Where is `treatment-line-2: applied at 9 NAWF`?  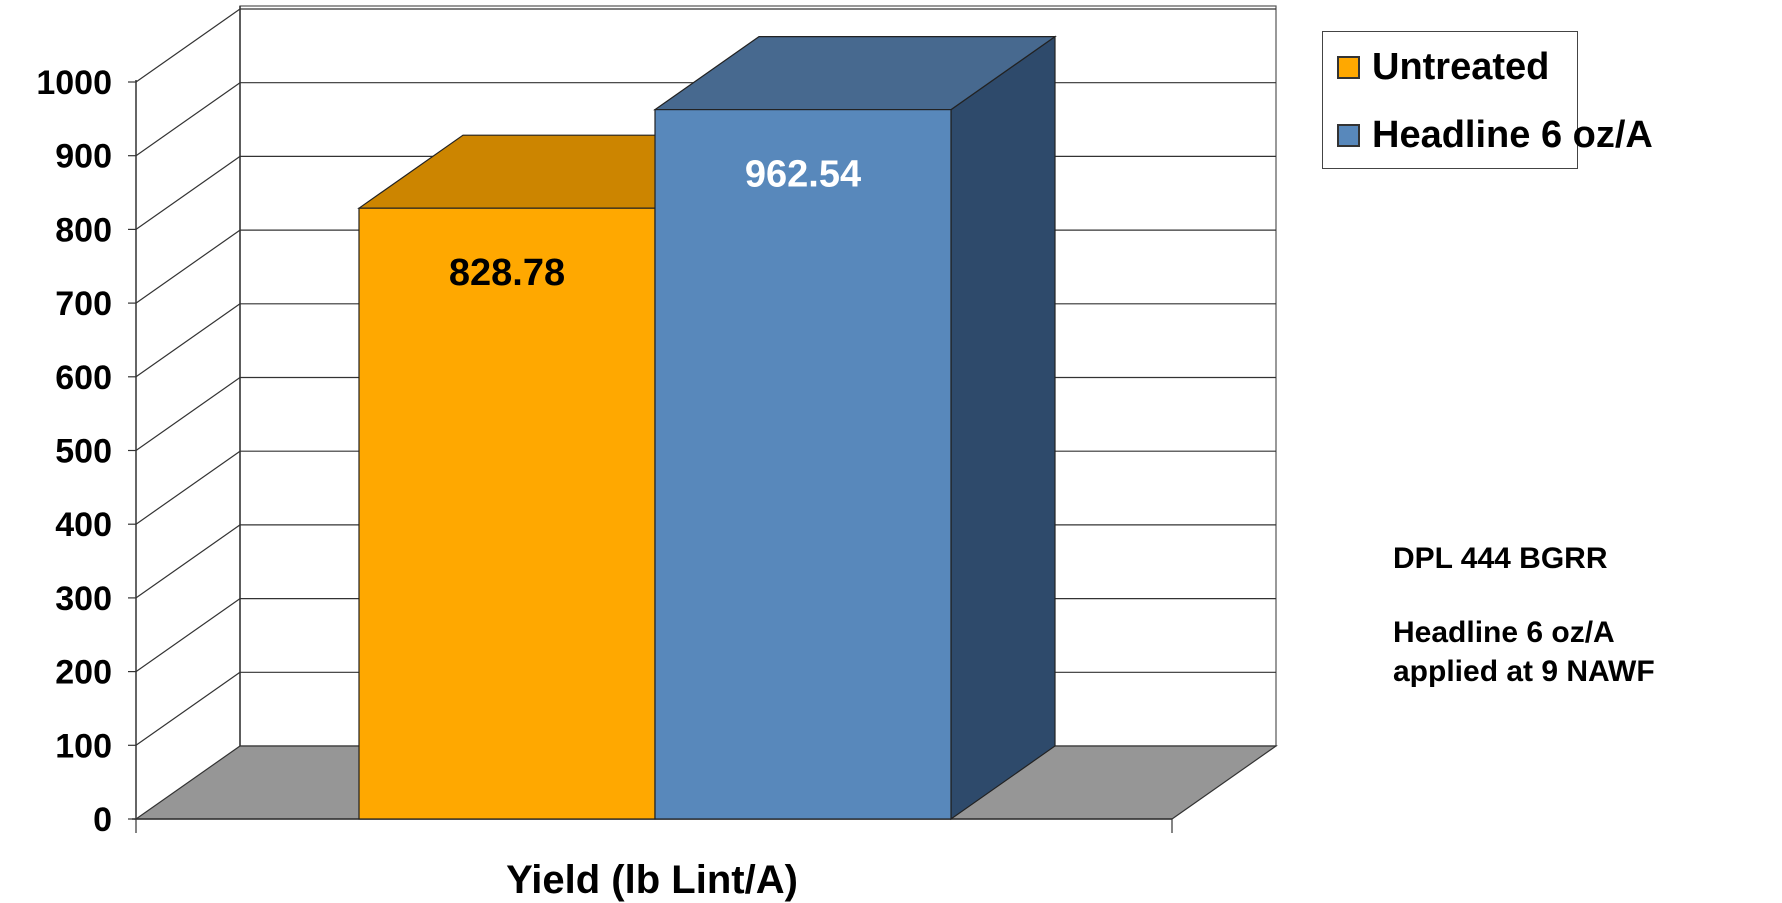 treatment-line-2: applied at 9 NAWF is located at coordinates (1524, 671).